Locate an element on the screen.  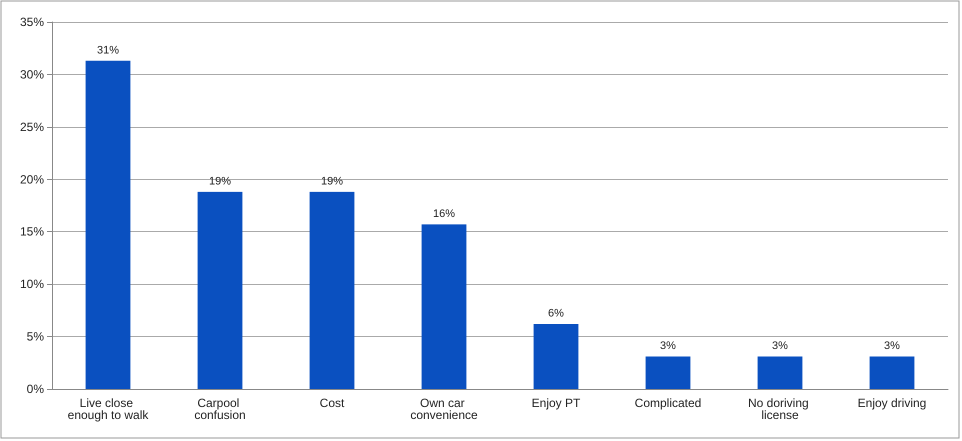
y-tick-label: 10% is located at coordinates (32, 284).